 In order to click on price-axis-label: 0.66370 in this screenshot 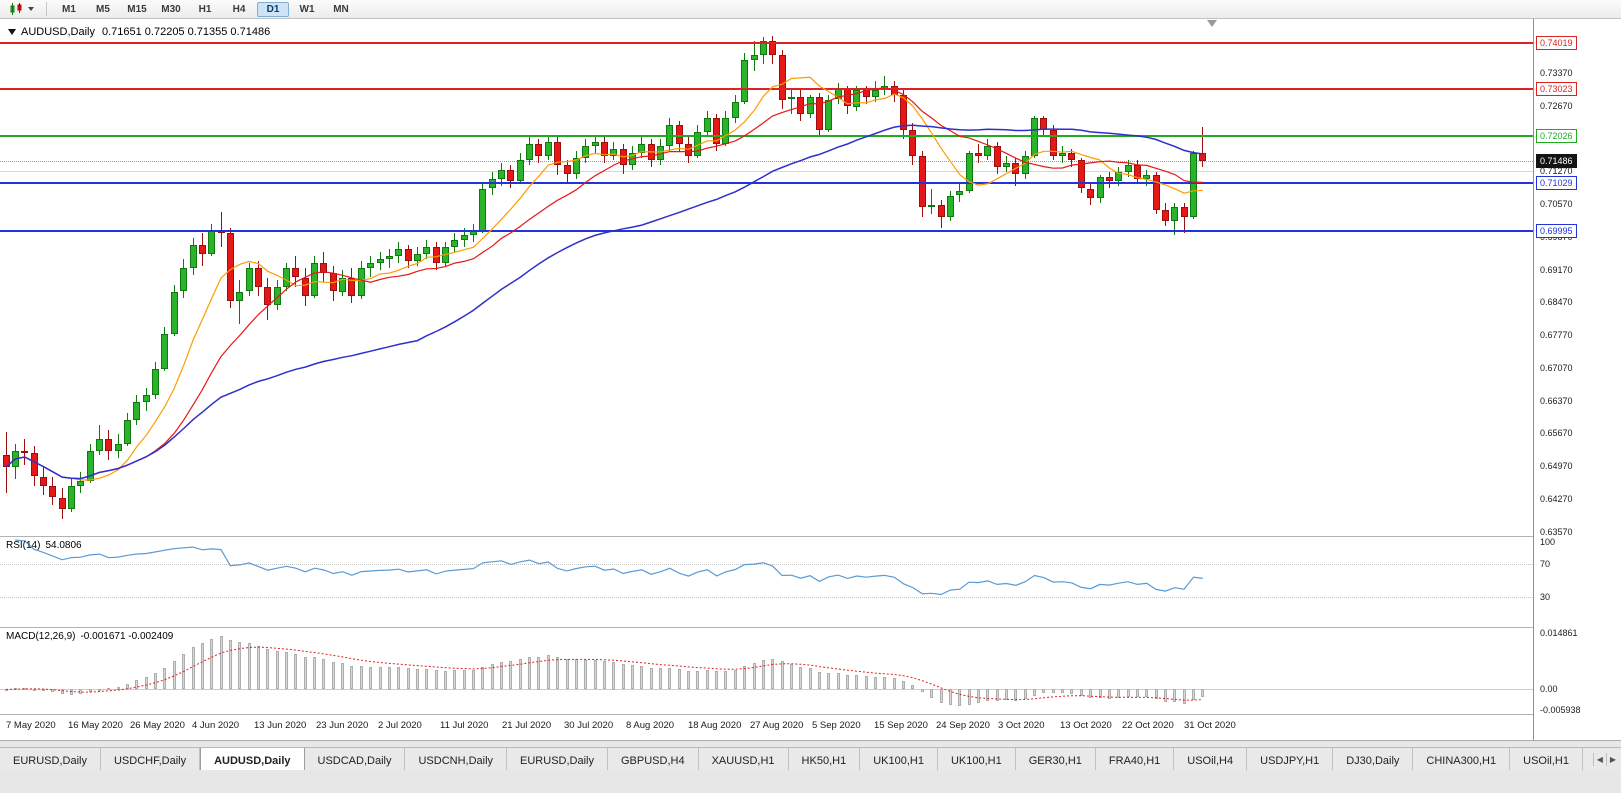, I will do `click(1556, 400)`.